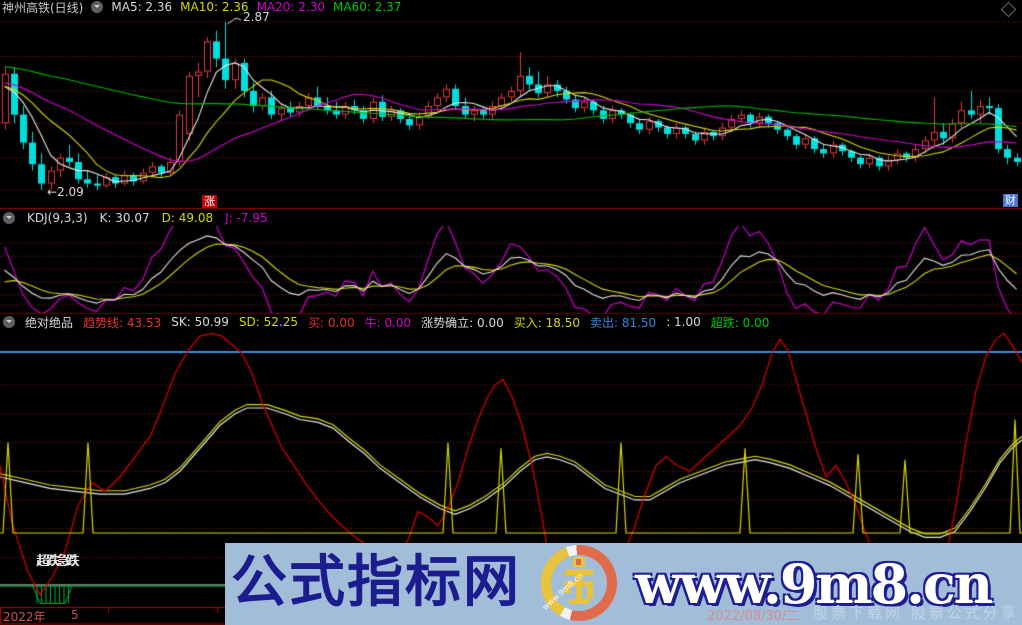 The height and width of the screenshot is (625, 1022). What do you see at coordinates (214, 7) in the screenshot?
I see `ma10-legend: MA10: 2.36` at bounding box center [214, 7].